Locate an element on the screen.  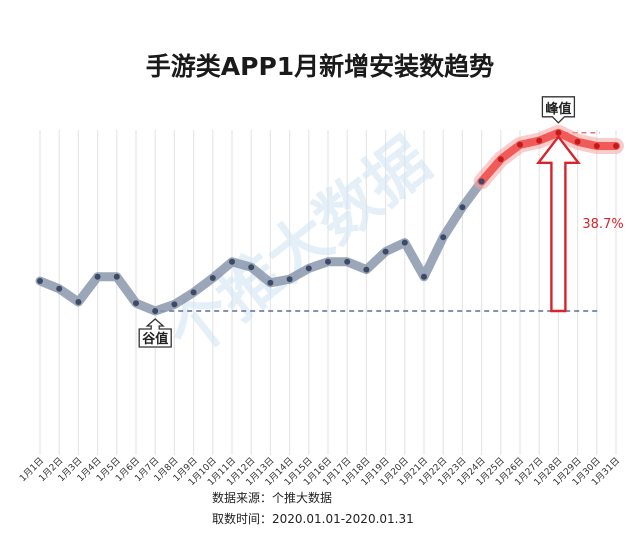
valley-label: 谷值 is located at coordinates (155, 339).